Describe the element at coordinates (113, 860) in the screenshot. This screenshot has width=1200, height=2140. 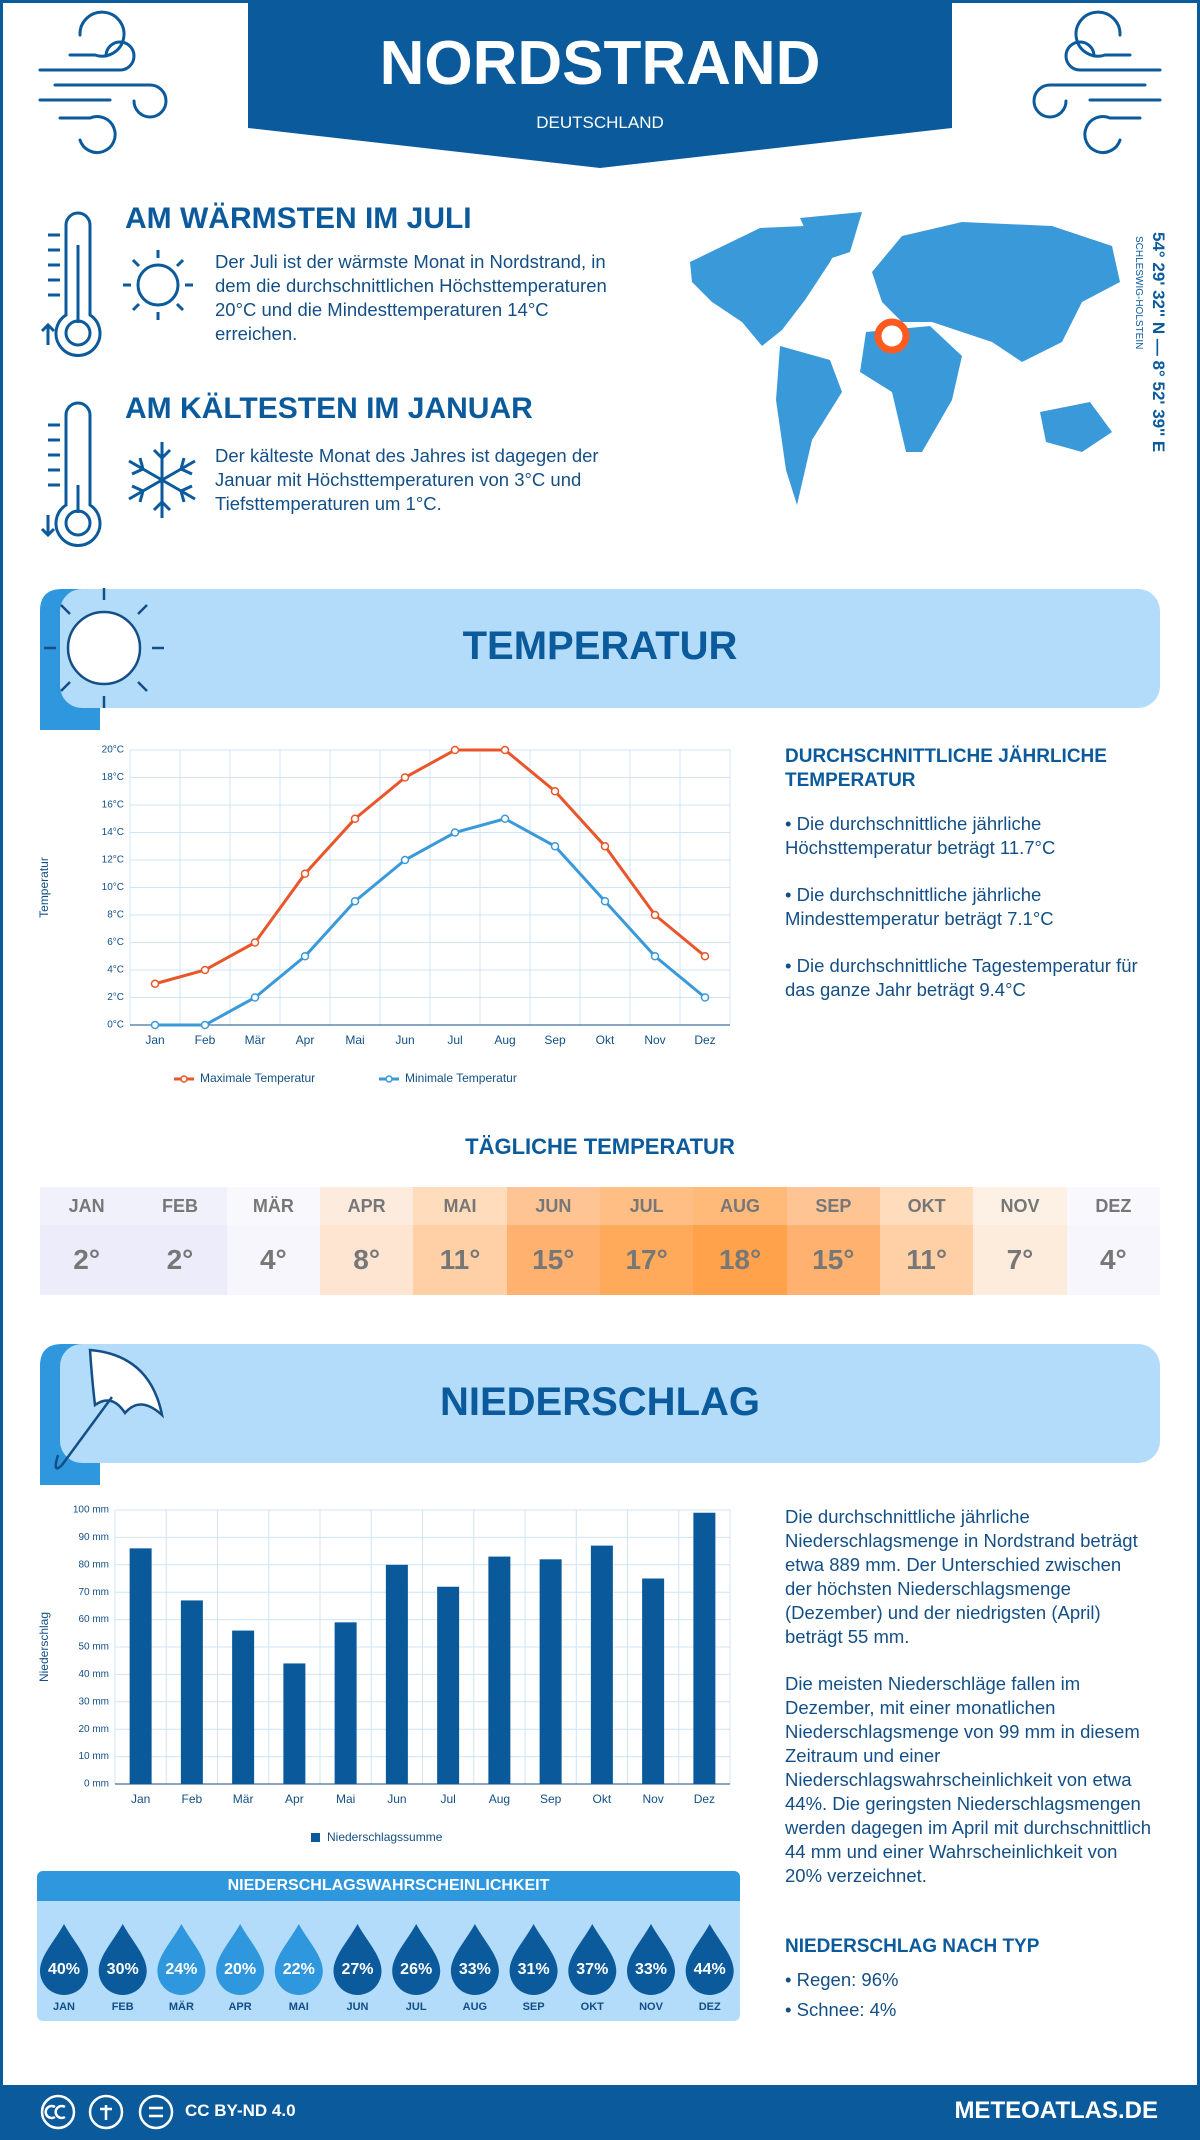
I see `y-tick-label: 12°C` at that location.